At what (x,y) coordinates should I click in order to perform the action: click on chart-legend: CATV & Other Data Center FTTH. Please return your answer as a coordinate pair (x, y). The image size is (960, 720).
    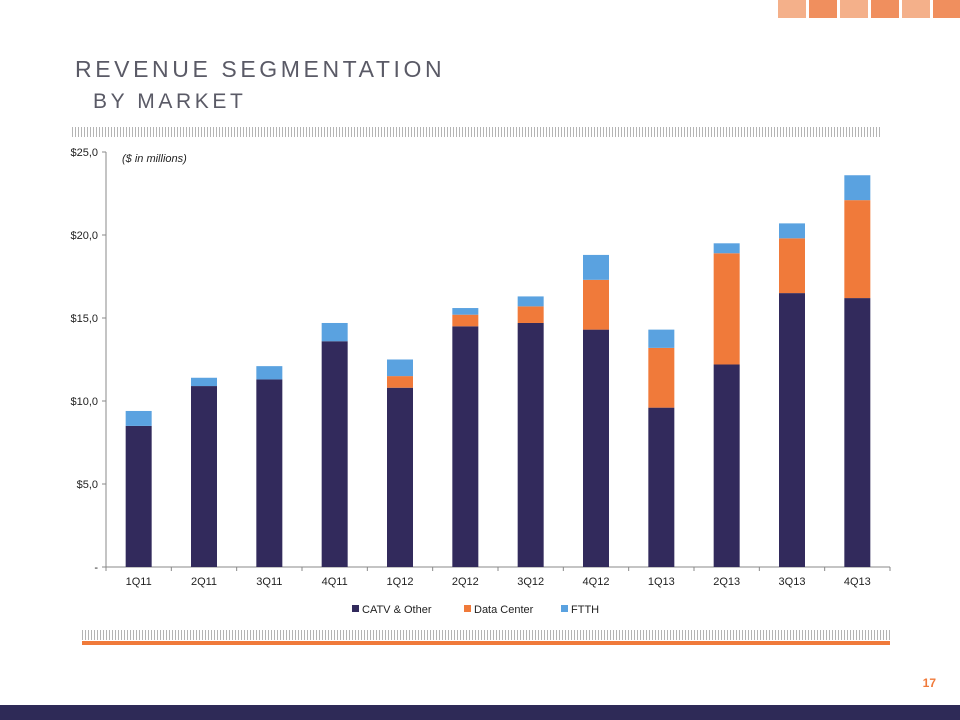
    Looking at the image, I should click on (475, 610).